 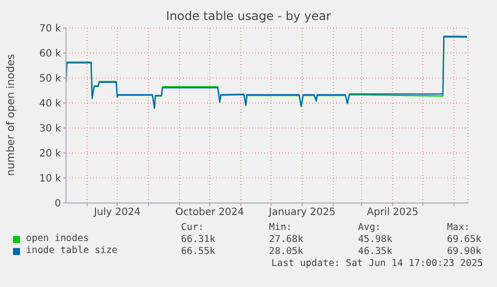 What do you see at coordinates (392, 212) in the screenshot?
I see `x-tick-label: April 2025` at bounding box center [392, 212].